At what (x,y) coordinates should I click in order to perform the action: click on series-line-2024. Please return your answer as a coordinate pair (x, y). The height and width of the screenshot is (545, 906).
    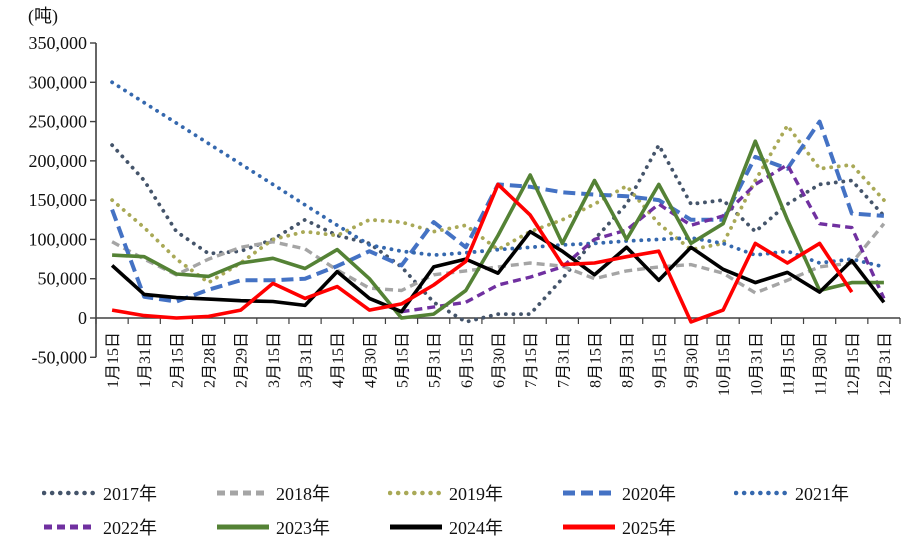
    Looking at the image, I should click on (498, 271).